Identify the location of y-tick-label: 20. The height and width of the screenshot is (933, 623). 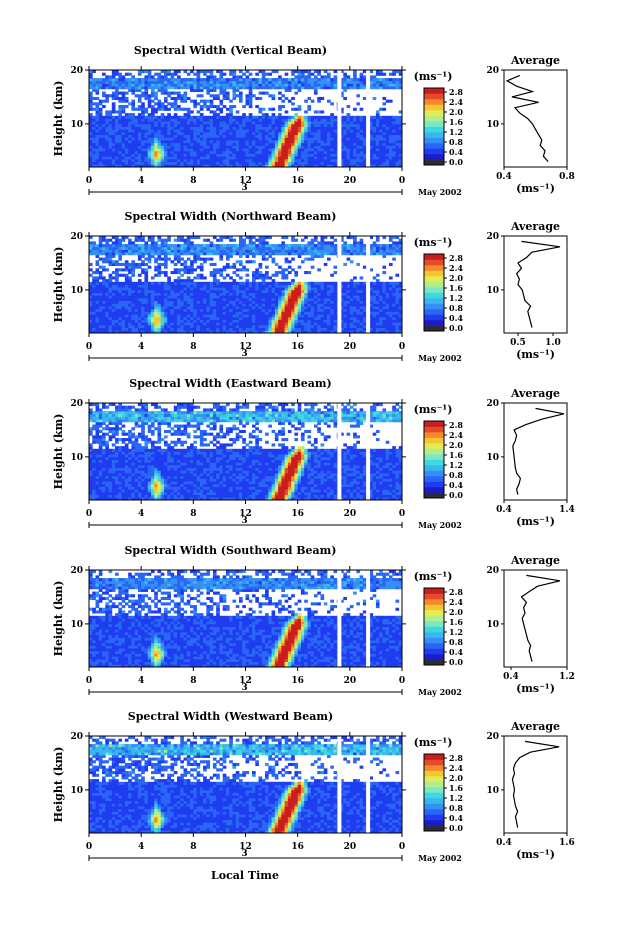
(76, 71).